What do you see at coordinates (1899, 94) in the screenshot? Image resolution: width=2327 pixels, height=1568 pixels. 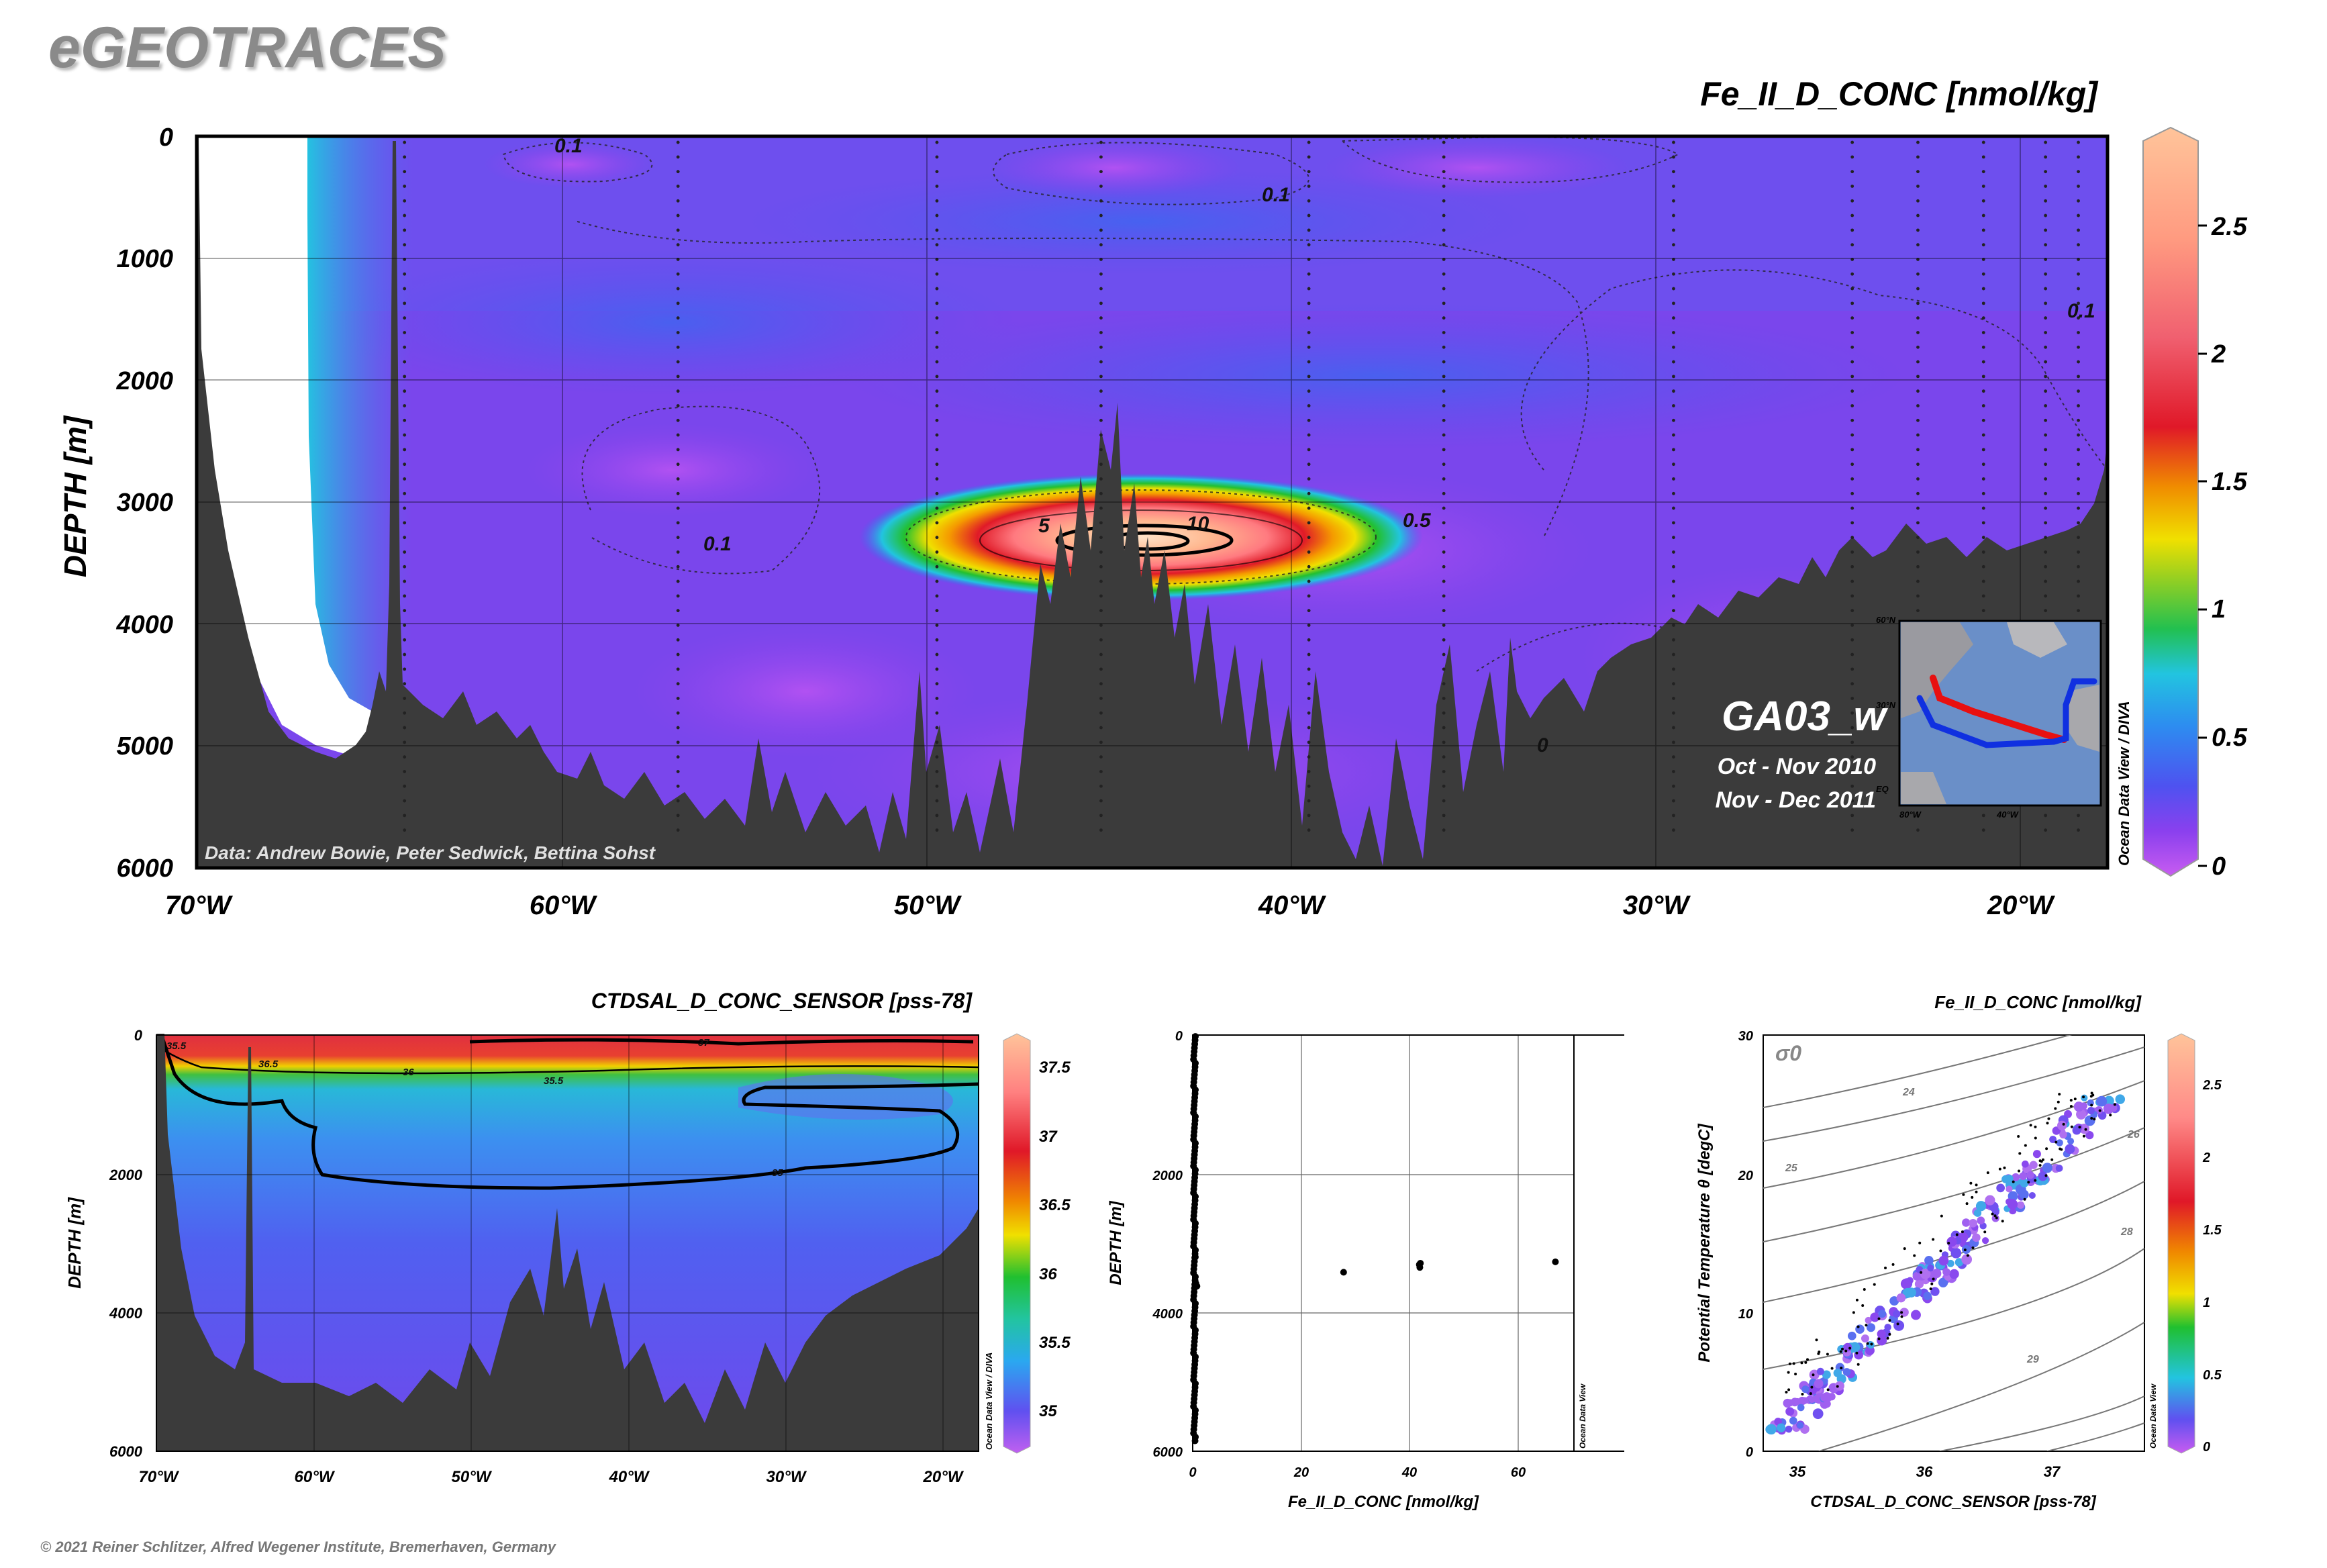 I see `main-chart-title: Fe_II_D_CONC [nmol/kg]` at bounding box center [1899, 94].